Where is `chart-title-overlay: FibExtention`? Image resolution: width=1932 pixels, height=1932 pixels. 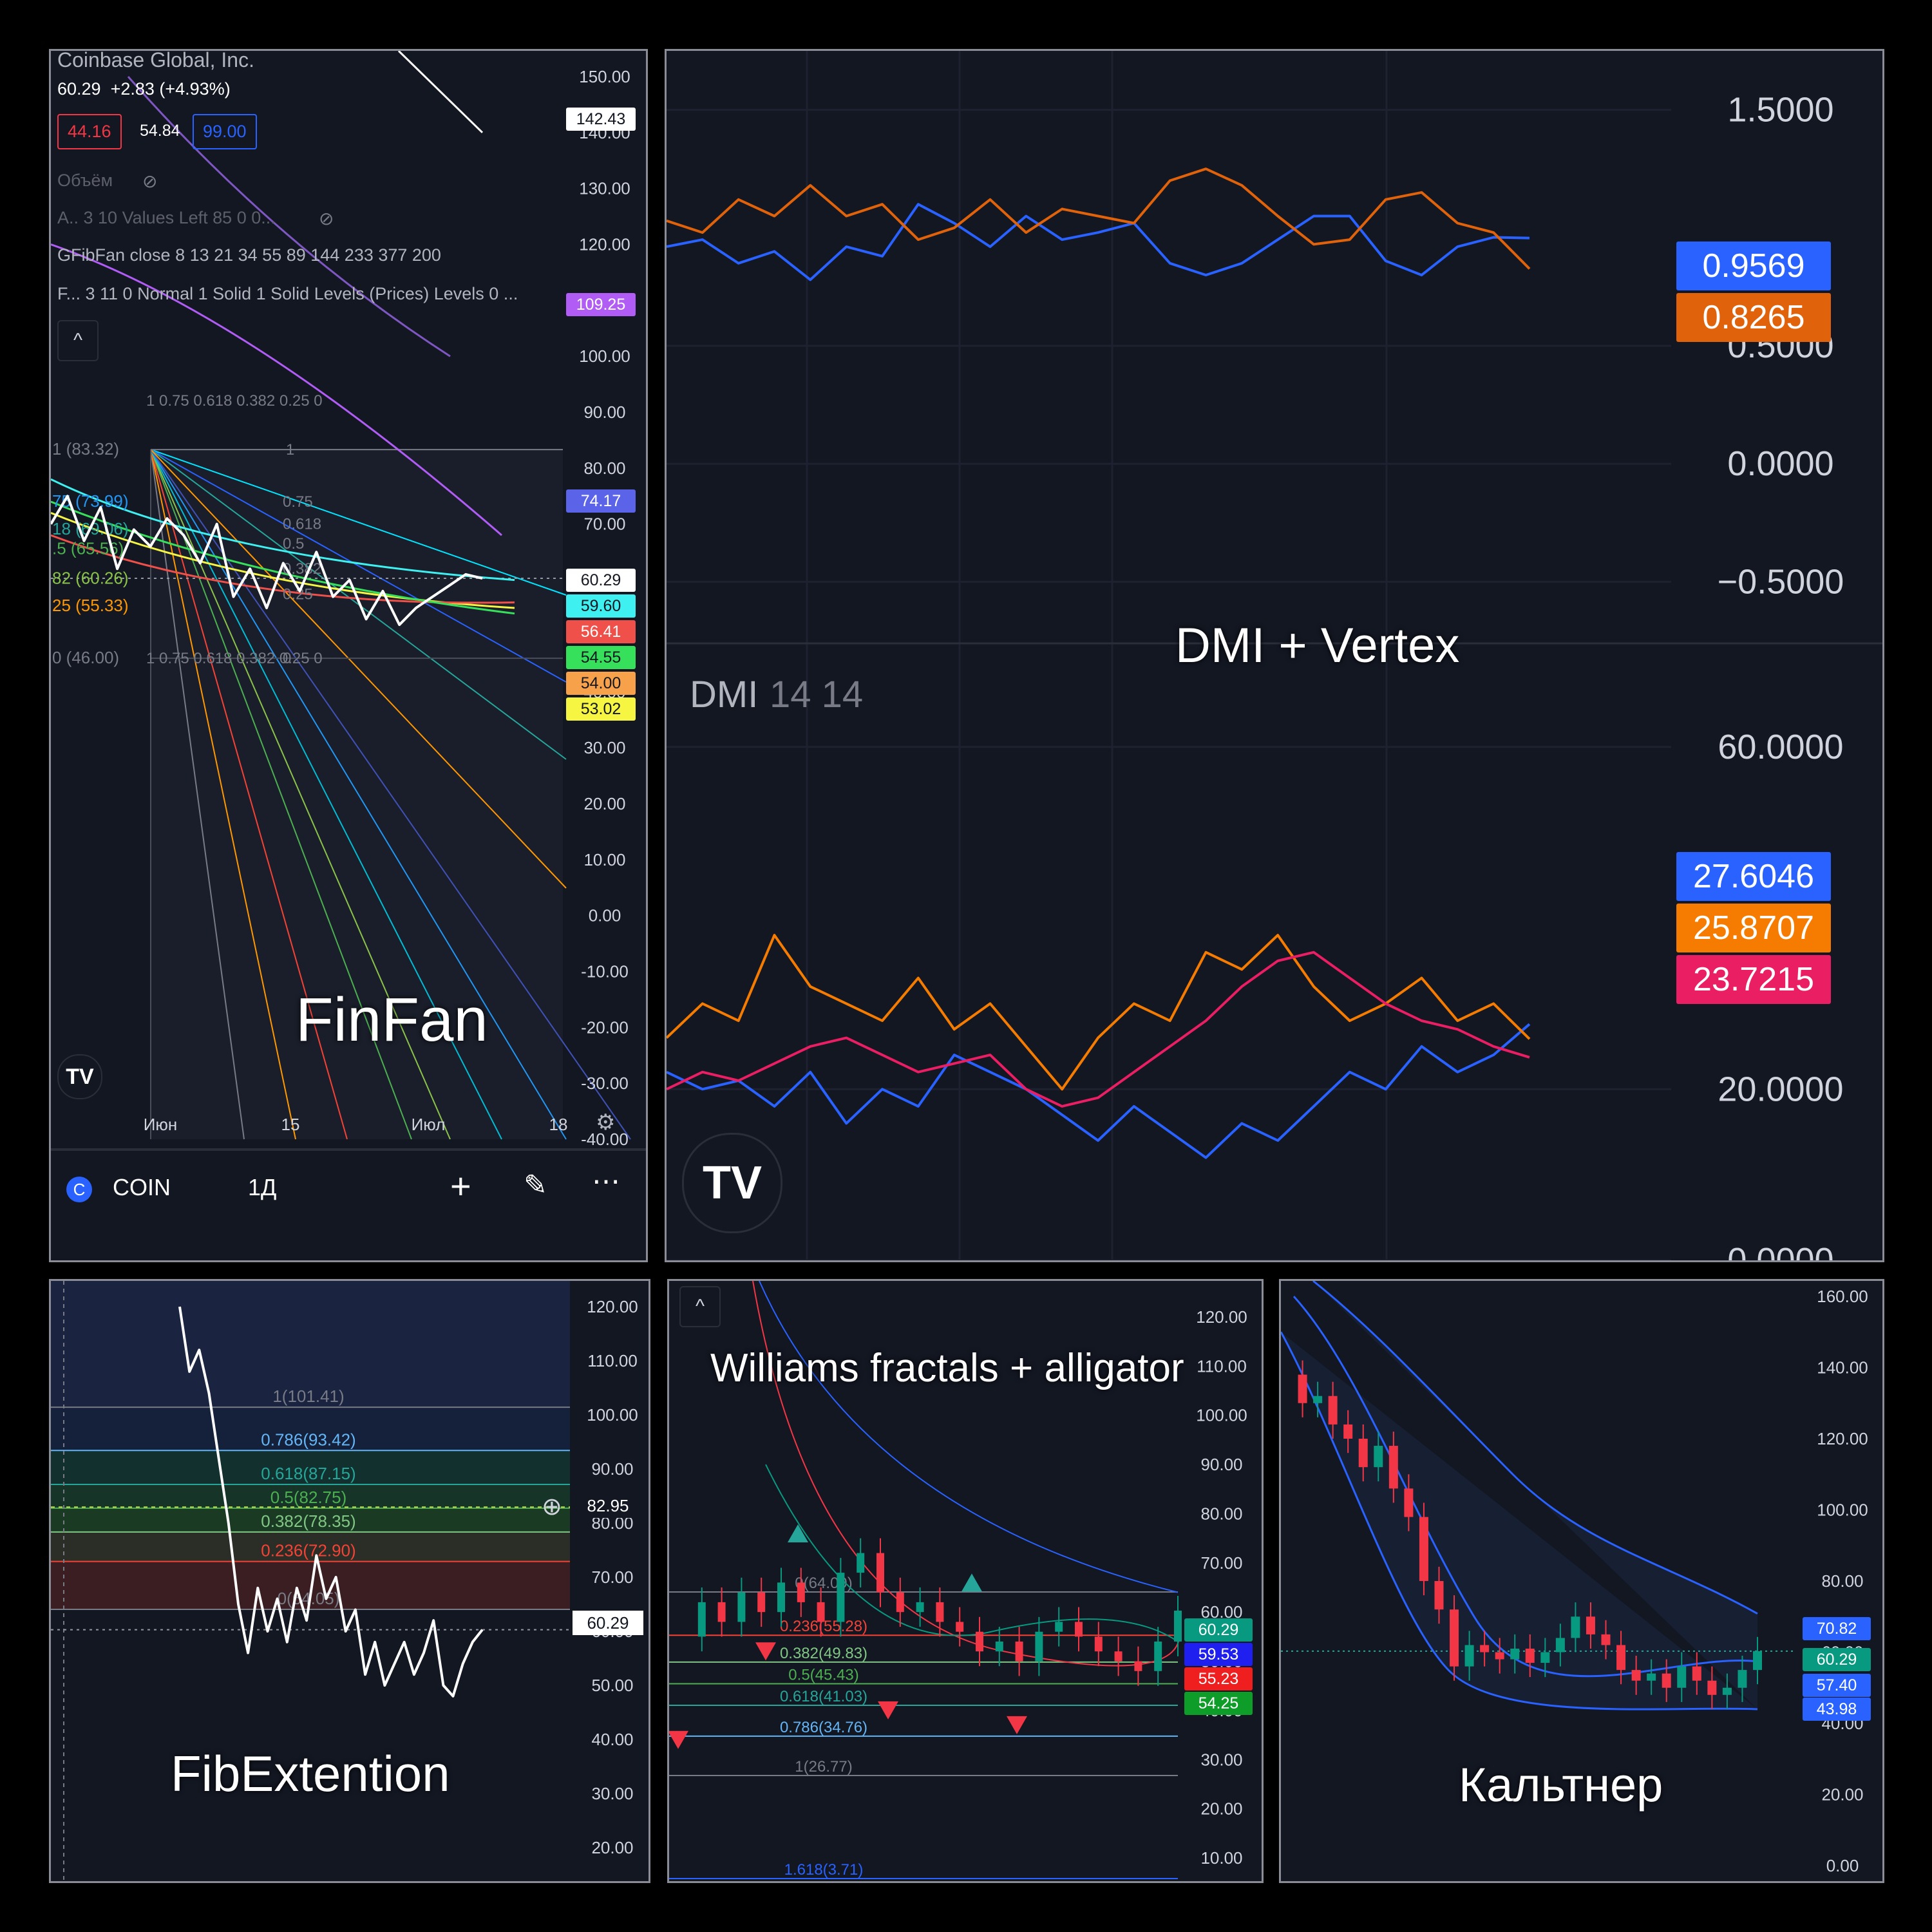
chart-title-overlay: FibExtention is located at coordinates (310, 1773).